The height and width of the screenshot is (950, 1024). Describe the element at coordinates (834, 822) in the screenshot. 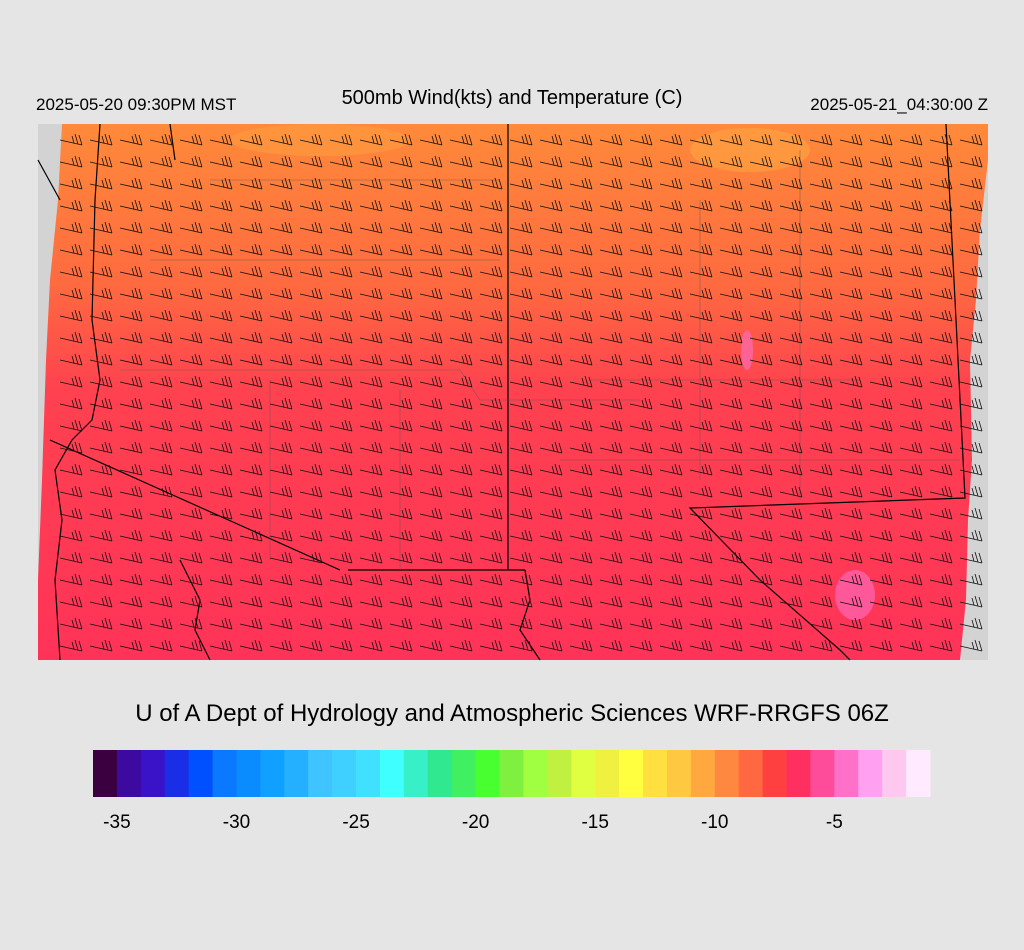

I see `colorbar-tick-label: -5` at that location.